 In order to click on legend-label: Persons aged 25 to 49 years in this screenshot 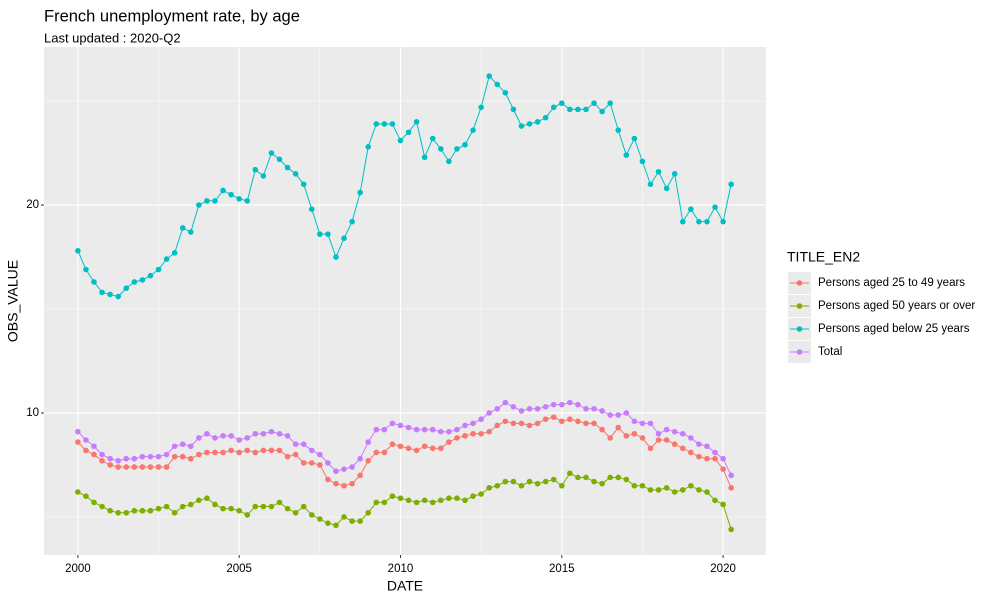, I will do `click(891, 283)`.